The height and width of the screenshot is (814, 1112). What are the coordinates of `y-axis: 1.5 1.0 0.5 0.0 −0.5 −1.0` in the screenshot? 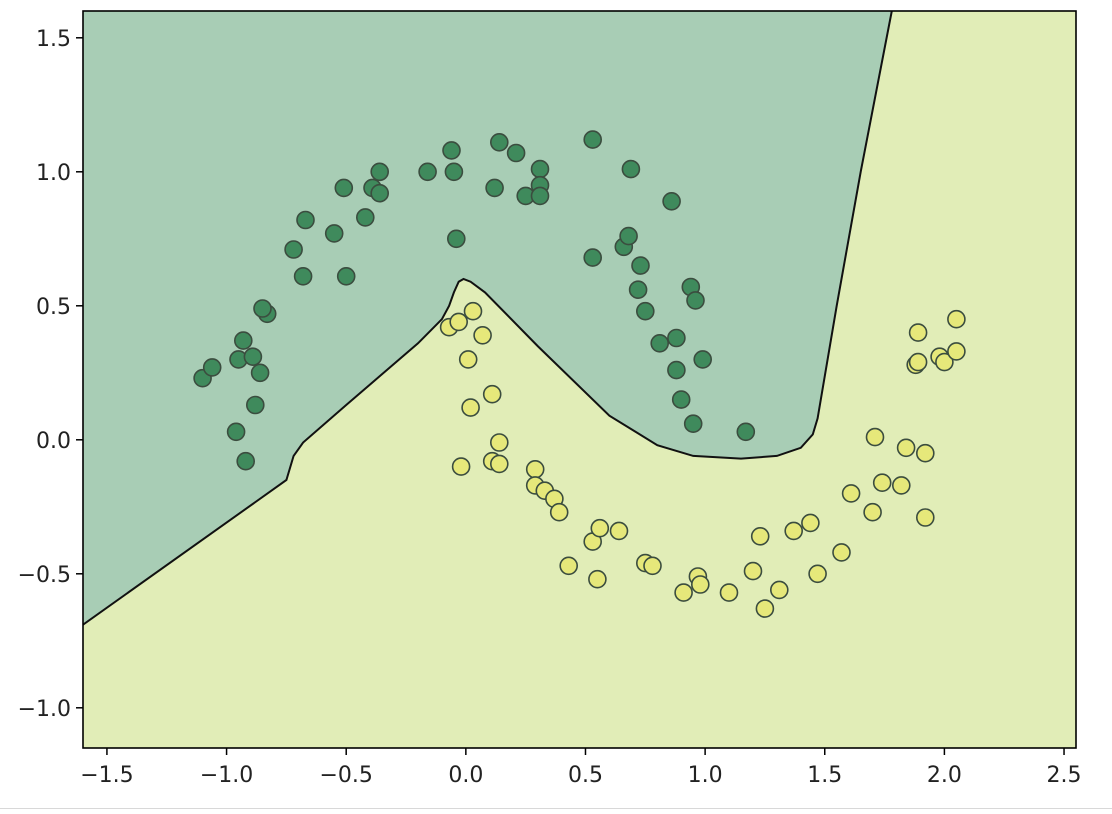 It's located at (50, 374).